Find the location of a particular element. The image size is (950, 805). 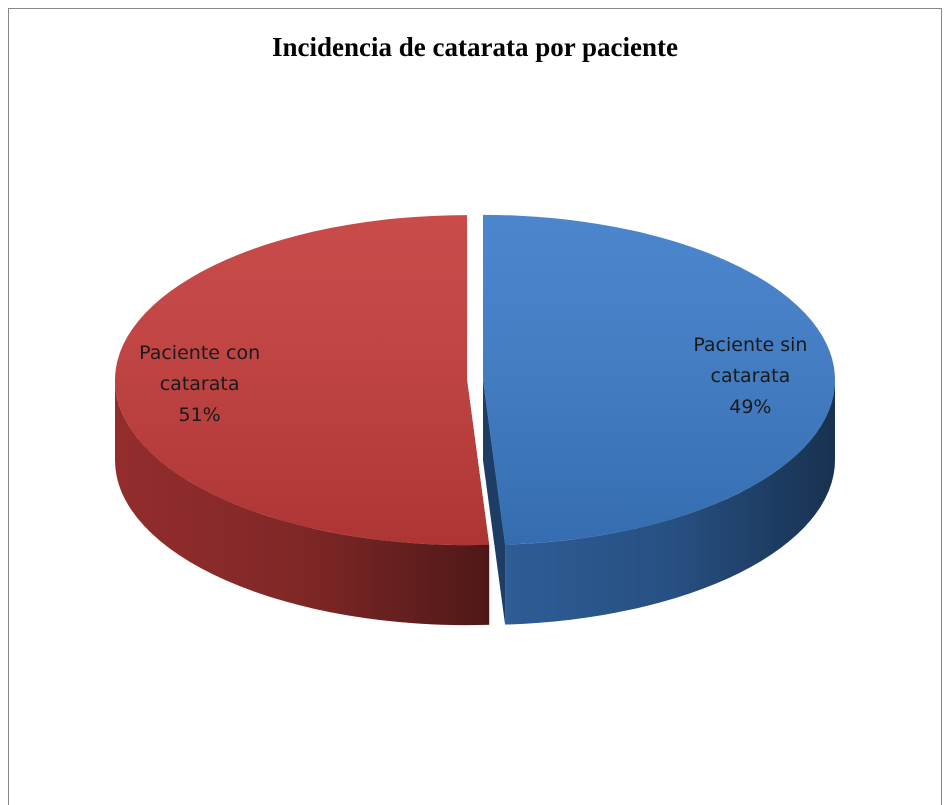

slice-value: 49% is located at coordinates (750, 406).